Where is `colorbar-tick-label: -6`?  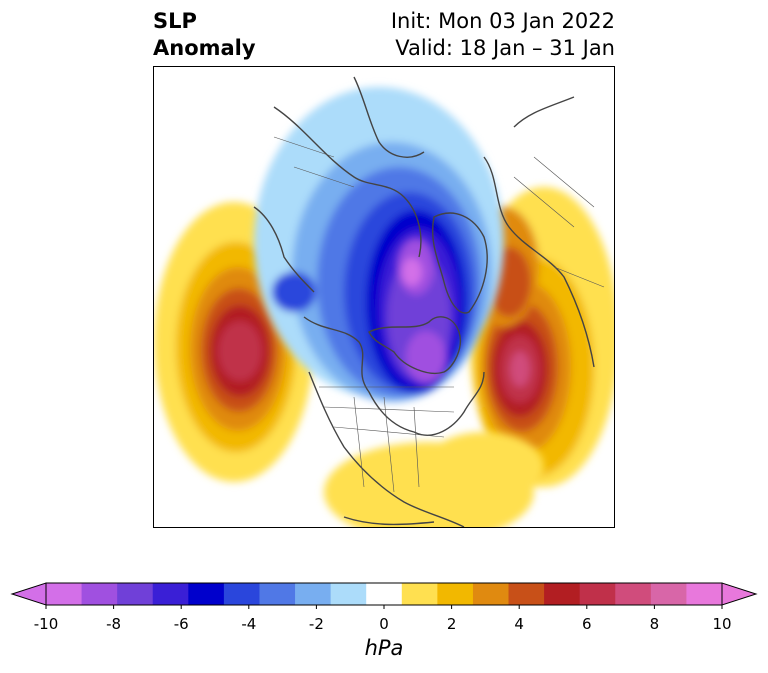
colorbar-tick-label: -6 is located at coordinates (181, 624).